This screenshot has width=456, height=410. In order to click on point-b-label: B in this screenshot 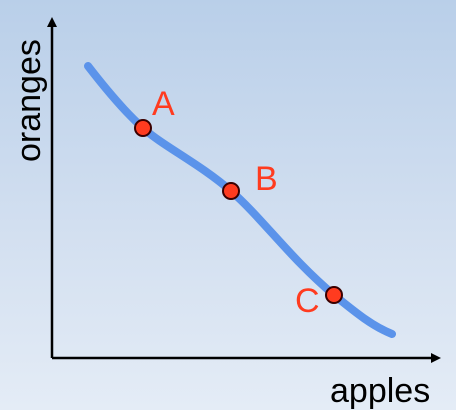, I will do `click(266, 179)`.